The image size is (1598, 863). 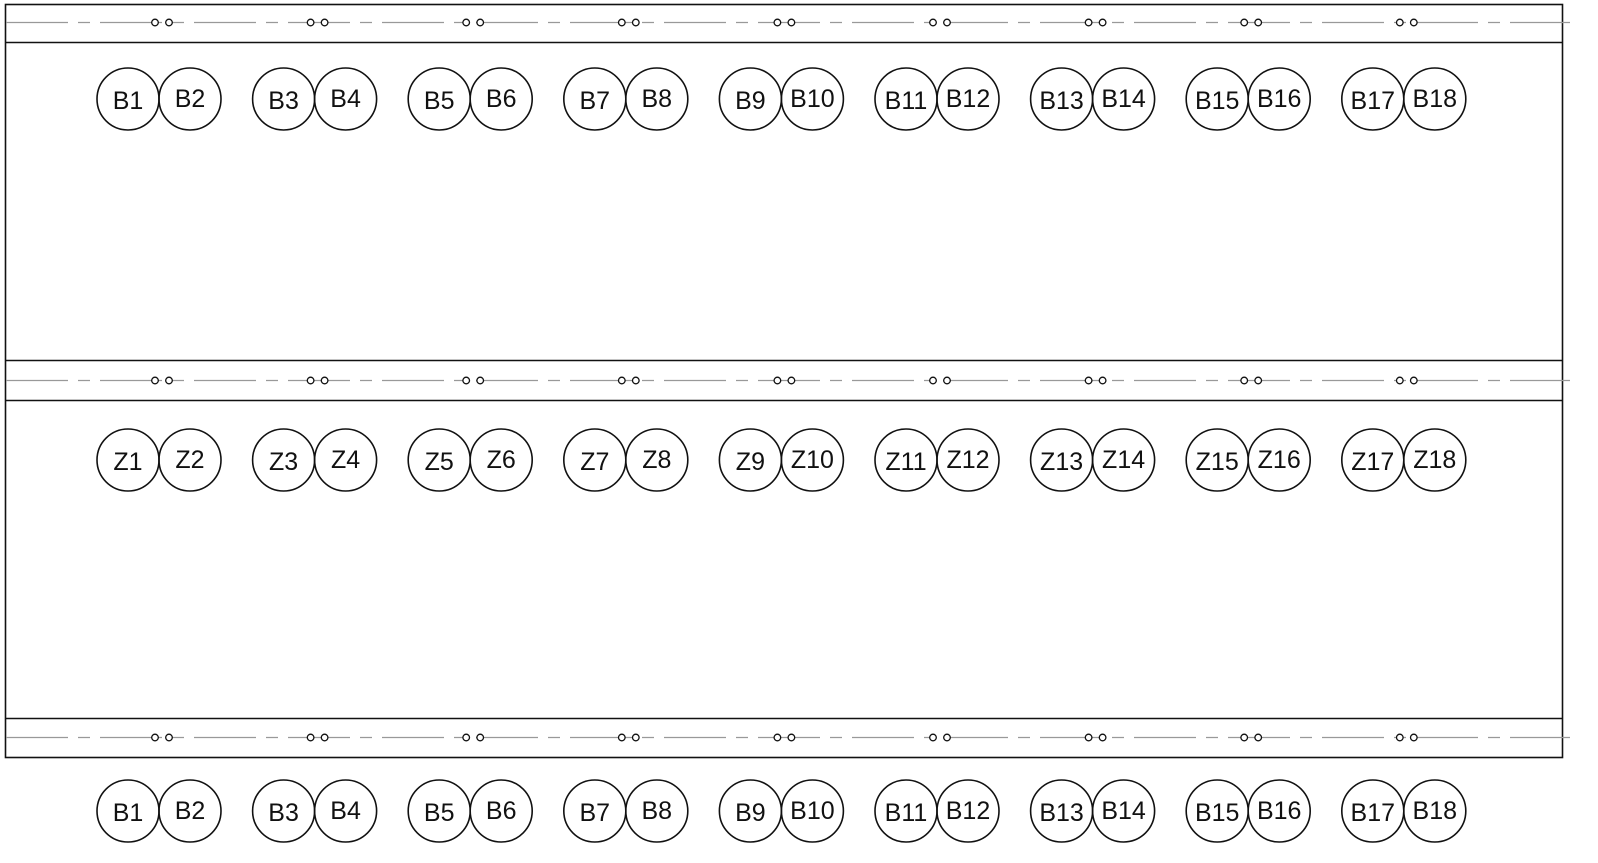 I want to click on circle-label: Z9, so click(x=750, y=462).